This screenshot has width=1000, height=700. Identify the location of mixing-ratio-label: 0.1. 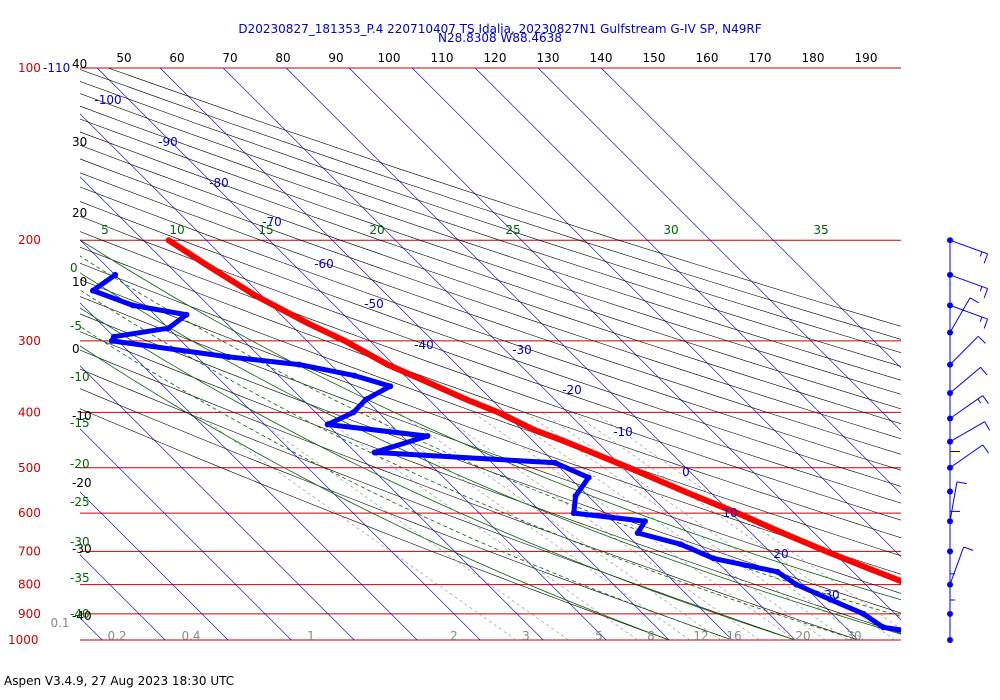
(59, 623).